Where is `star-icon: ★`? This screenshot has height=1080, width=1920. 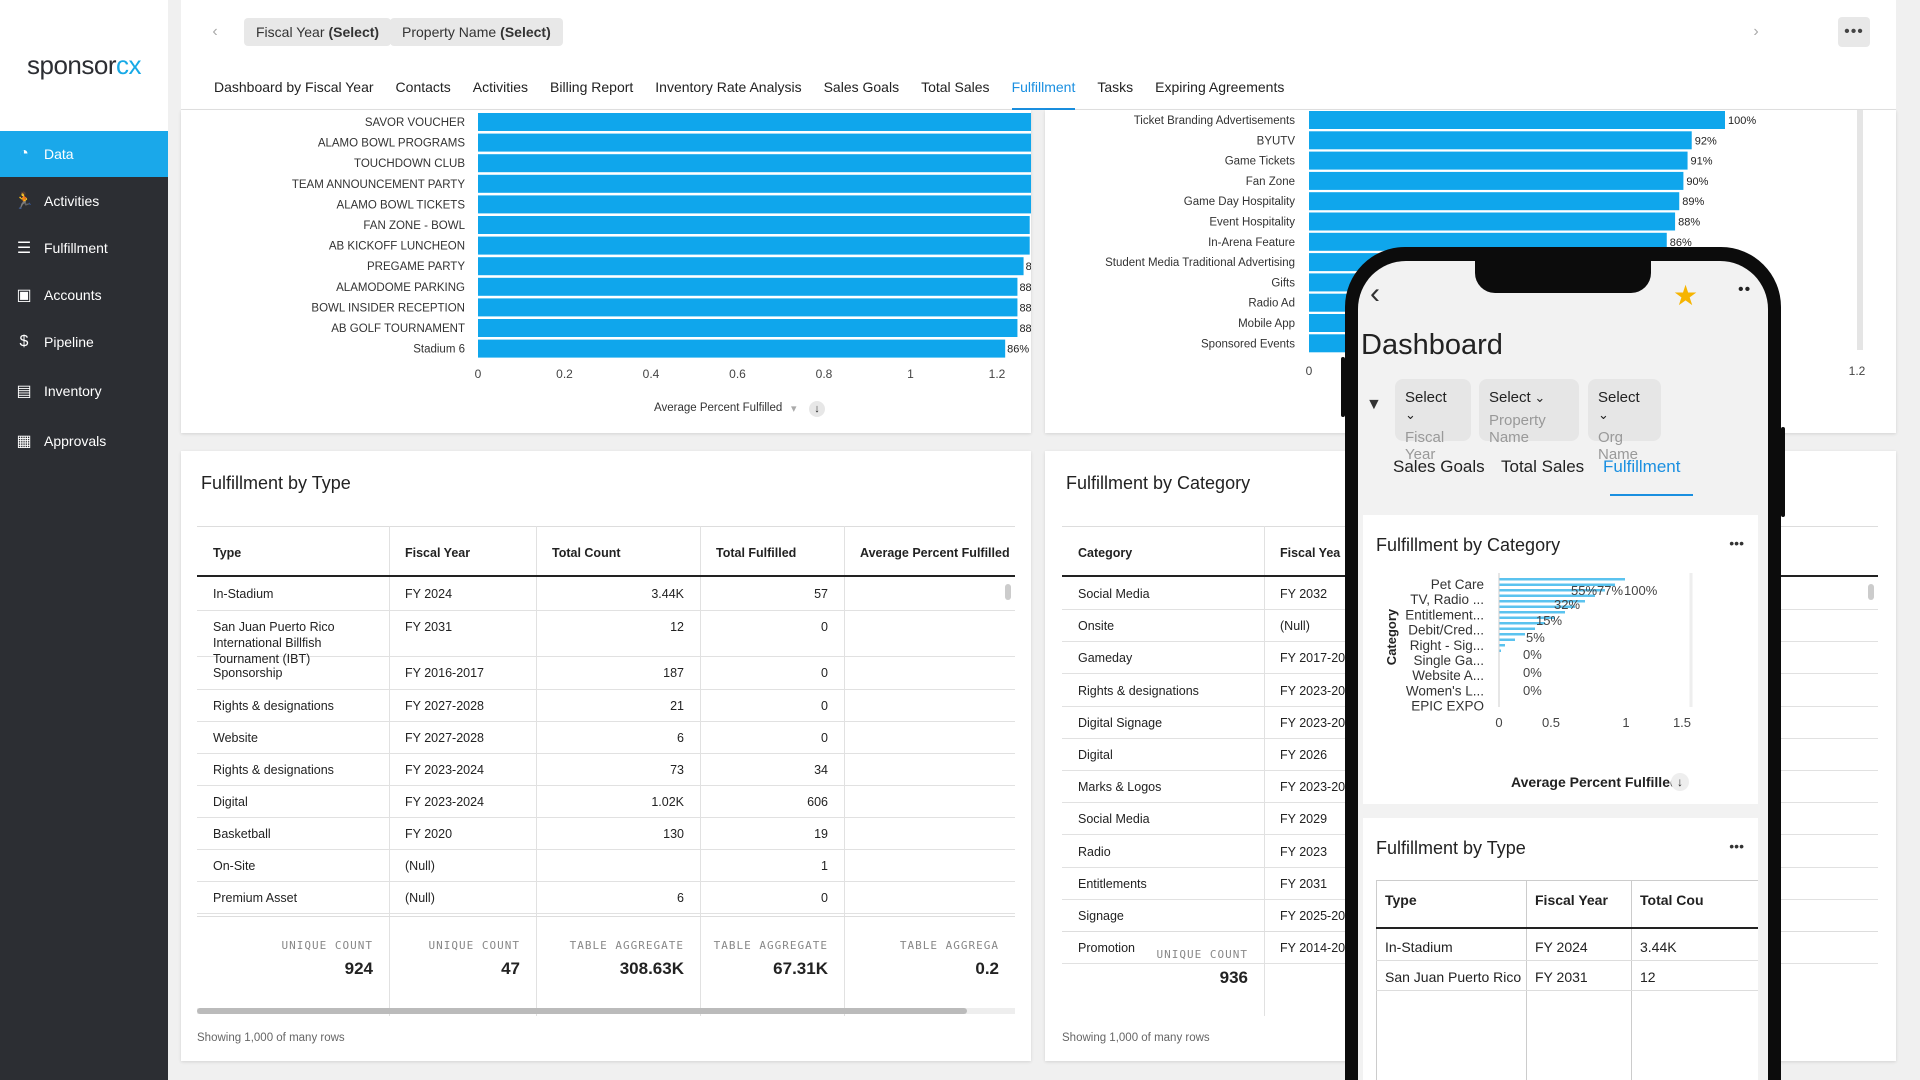 star-icon: ★ is located at coordinates (1686, 295).